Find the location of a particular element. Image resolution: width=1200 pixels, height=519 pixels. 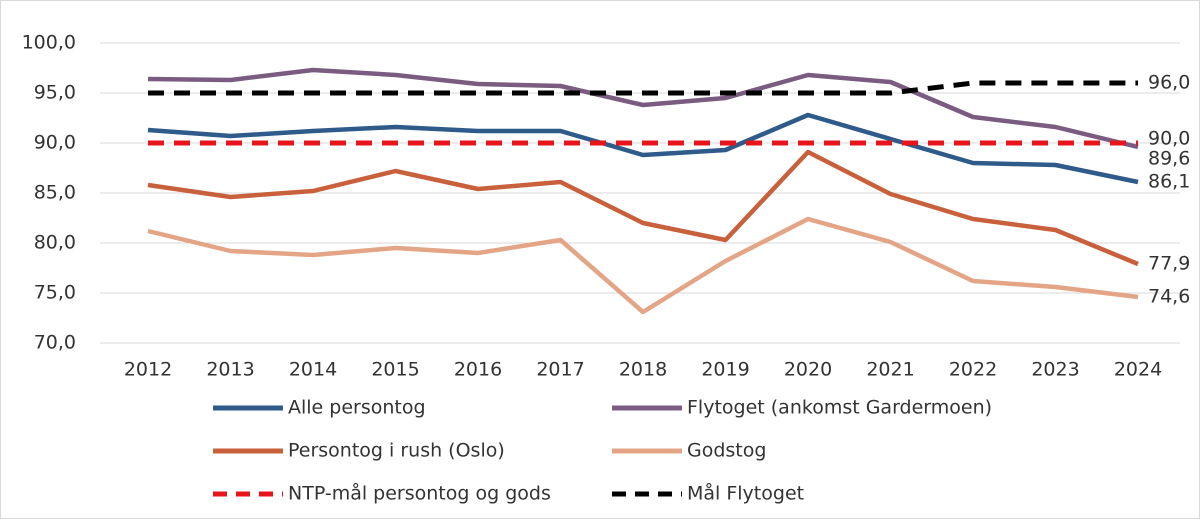

y-tick-label: 70,0 is located at coordinates (55, 343).